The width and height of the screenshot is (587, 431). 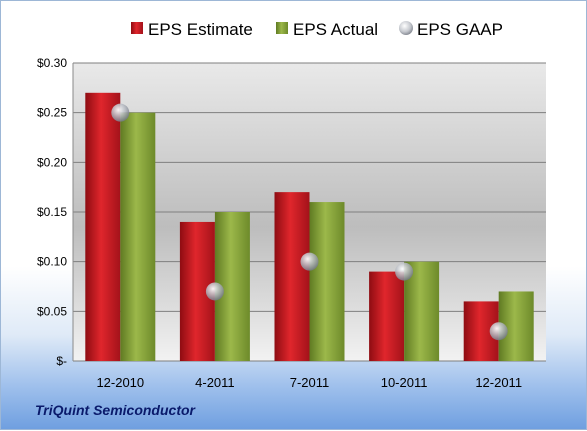 What do you see at coordinates (215, 382) in the screenshot?
I see `x-tick-label: 4-2011` at bounding box center [215, 382].